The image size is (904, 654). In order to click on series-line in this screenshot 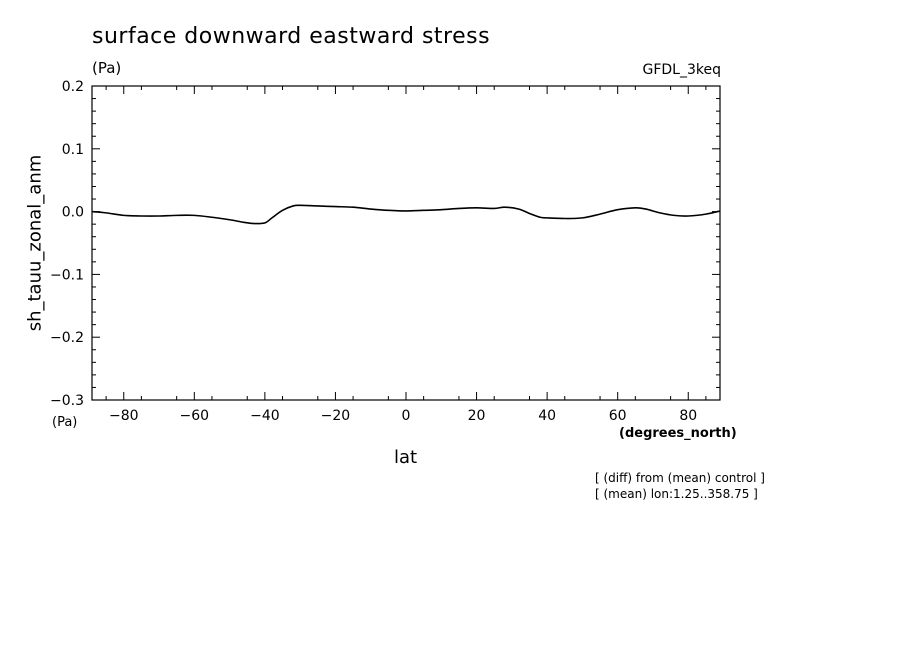, I will do `click(406, 214)`.